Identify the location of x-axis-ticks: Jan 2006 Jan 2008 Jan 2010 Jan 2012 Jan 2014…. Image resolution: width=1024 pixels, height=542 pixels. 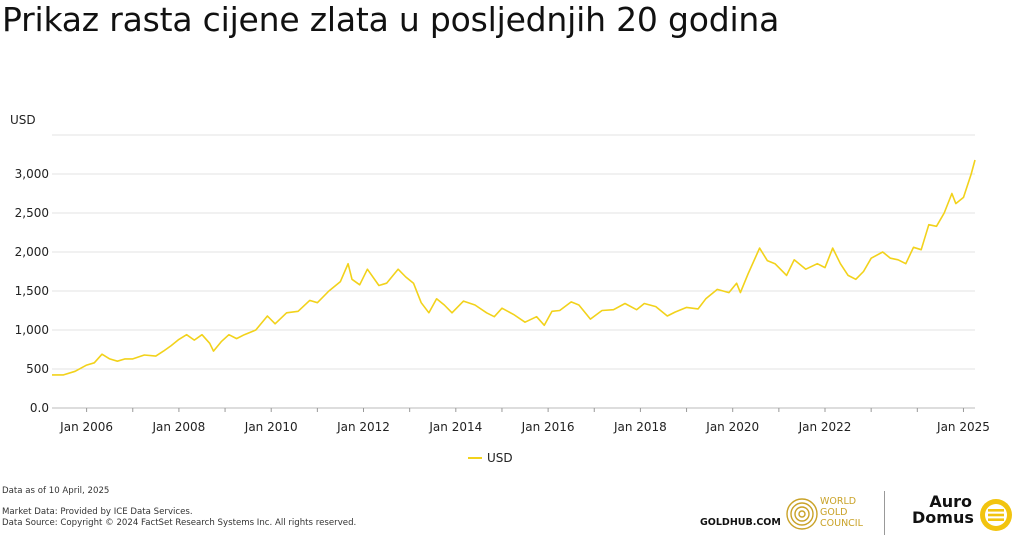
(524, 421).